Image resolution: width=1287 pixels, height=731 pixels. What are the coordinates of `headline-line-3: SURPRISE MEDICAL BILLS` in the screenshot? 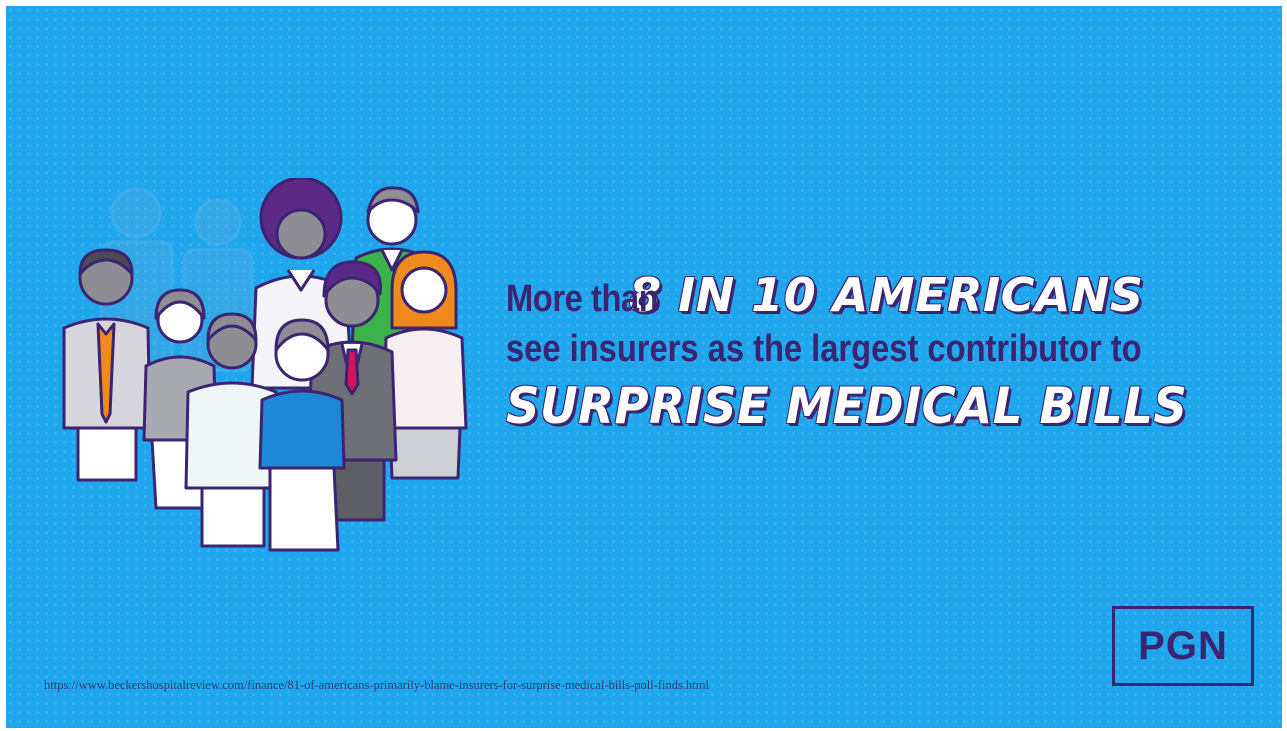 It's located at (886, 406).